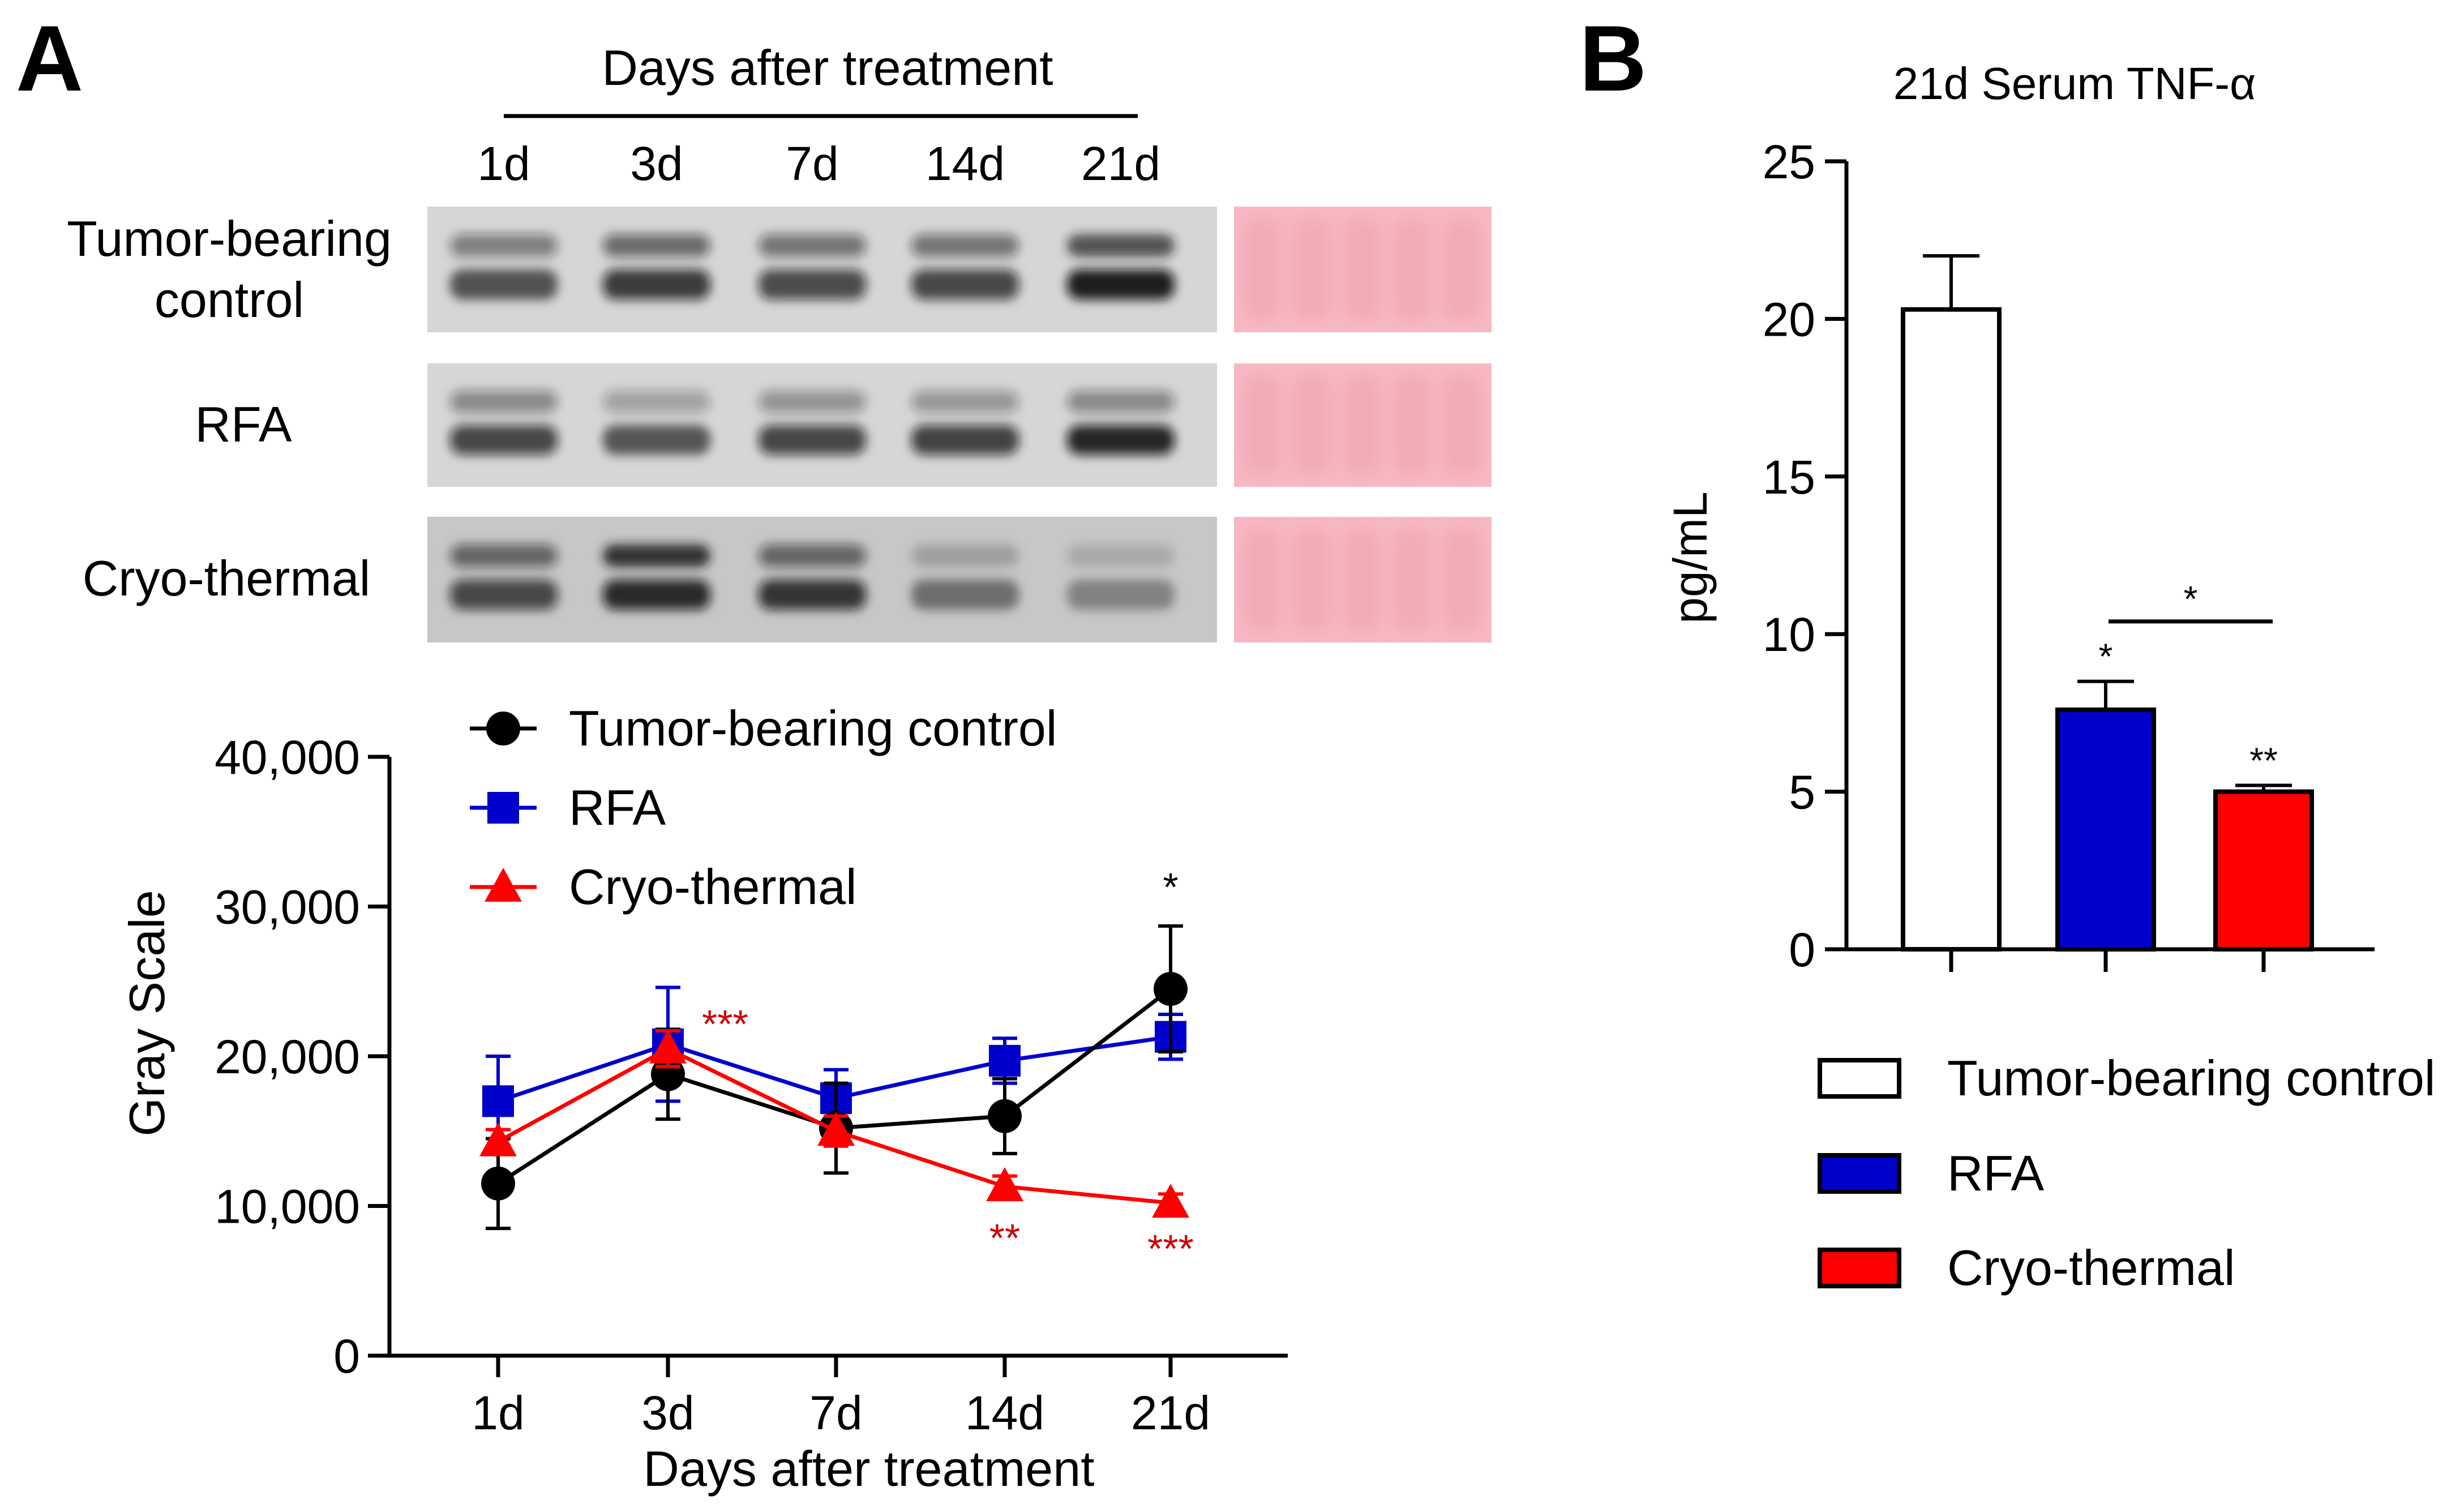  I want to click on series-cryo-thermal, so click(834, 1123).